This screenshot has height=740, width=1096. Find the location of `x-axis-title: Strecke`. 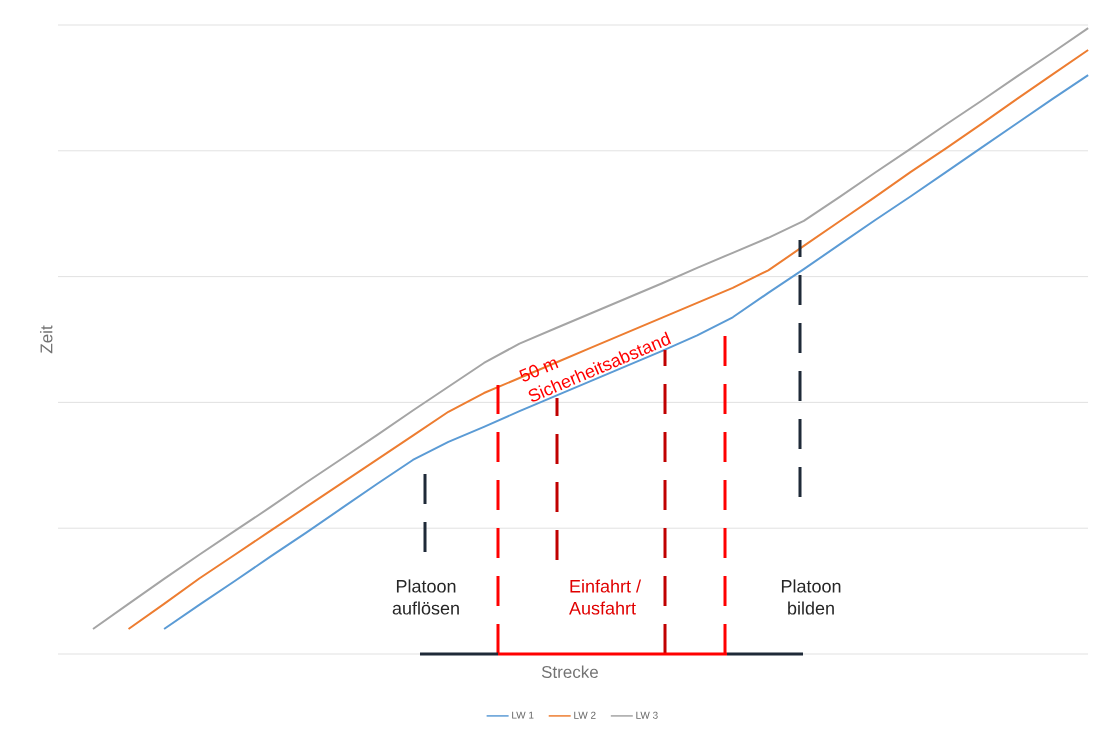

x-axis-title: Strecke is located at coordinates (569, 672).